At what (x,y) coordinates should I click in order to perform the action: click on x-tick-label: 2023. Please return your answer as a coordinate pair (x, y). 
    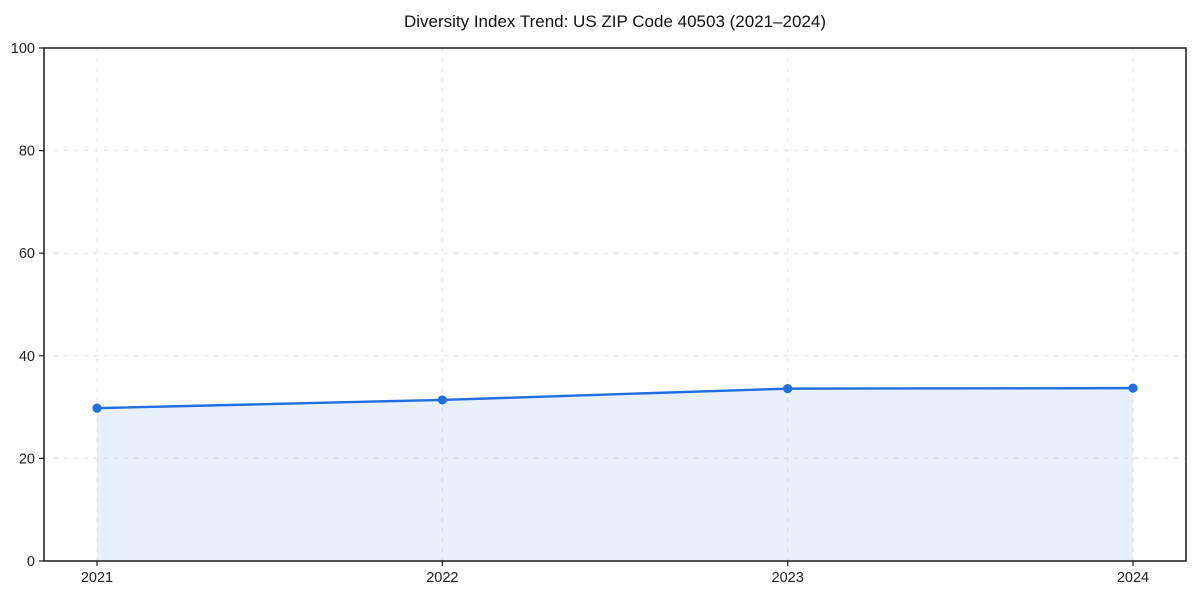
    Looking at the image, I should click on (788, 578).